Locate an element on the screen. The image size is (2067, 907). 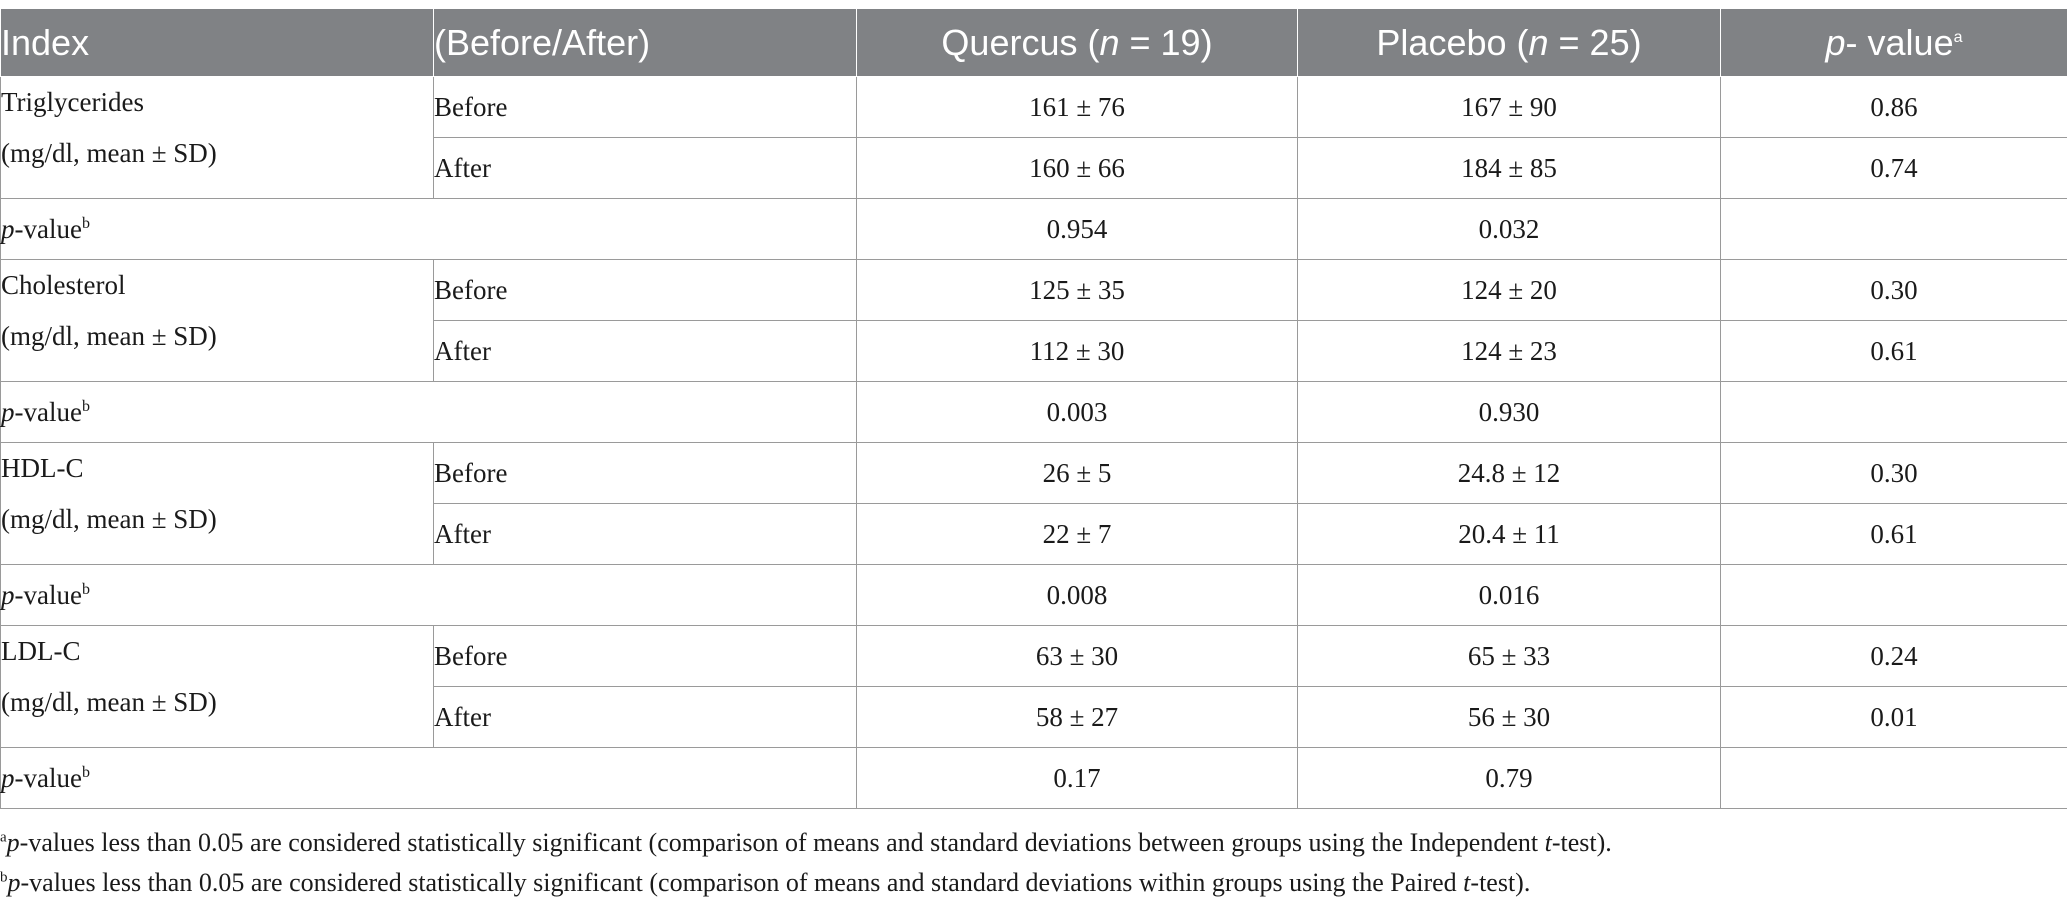
index-cell: Triglycerides (mg/dl, mean ± SD) is located at coordinates (217, 137).